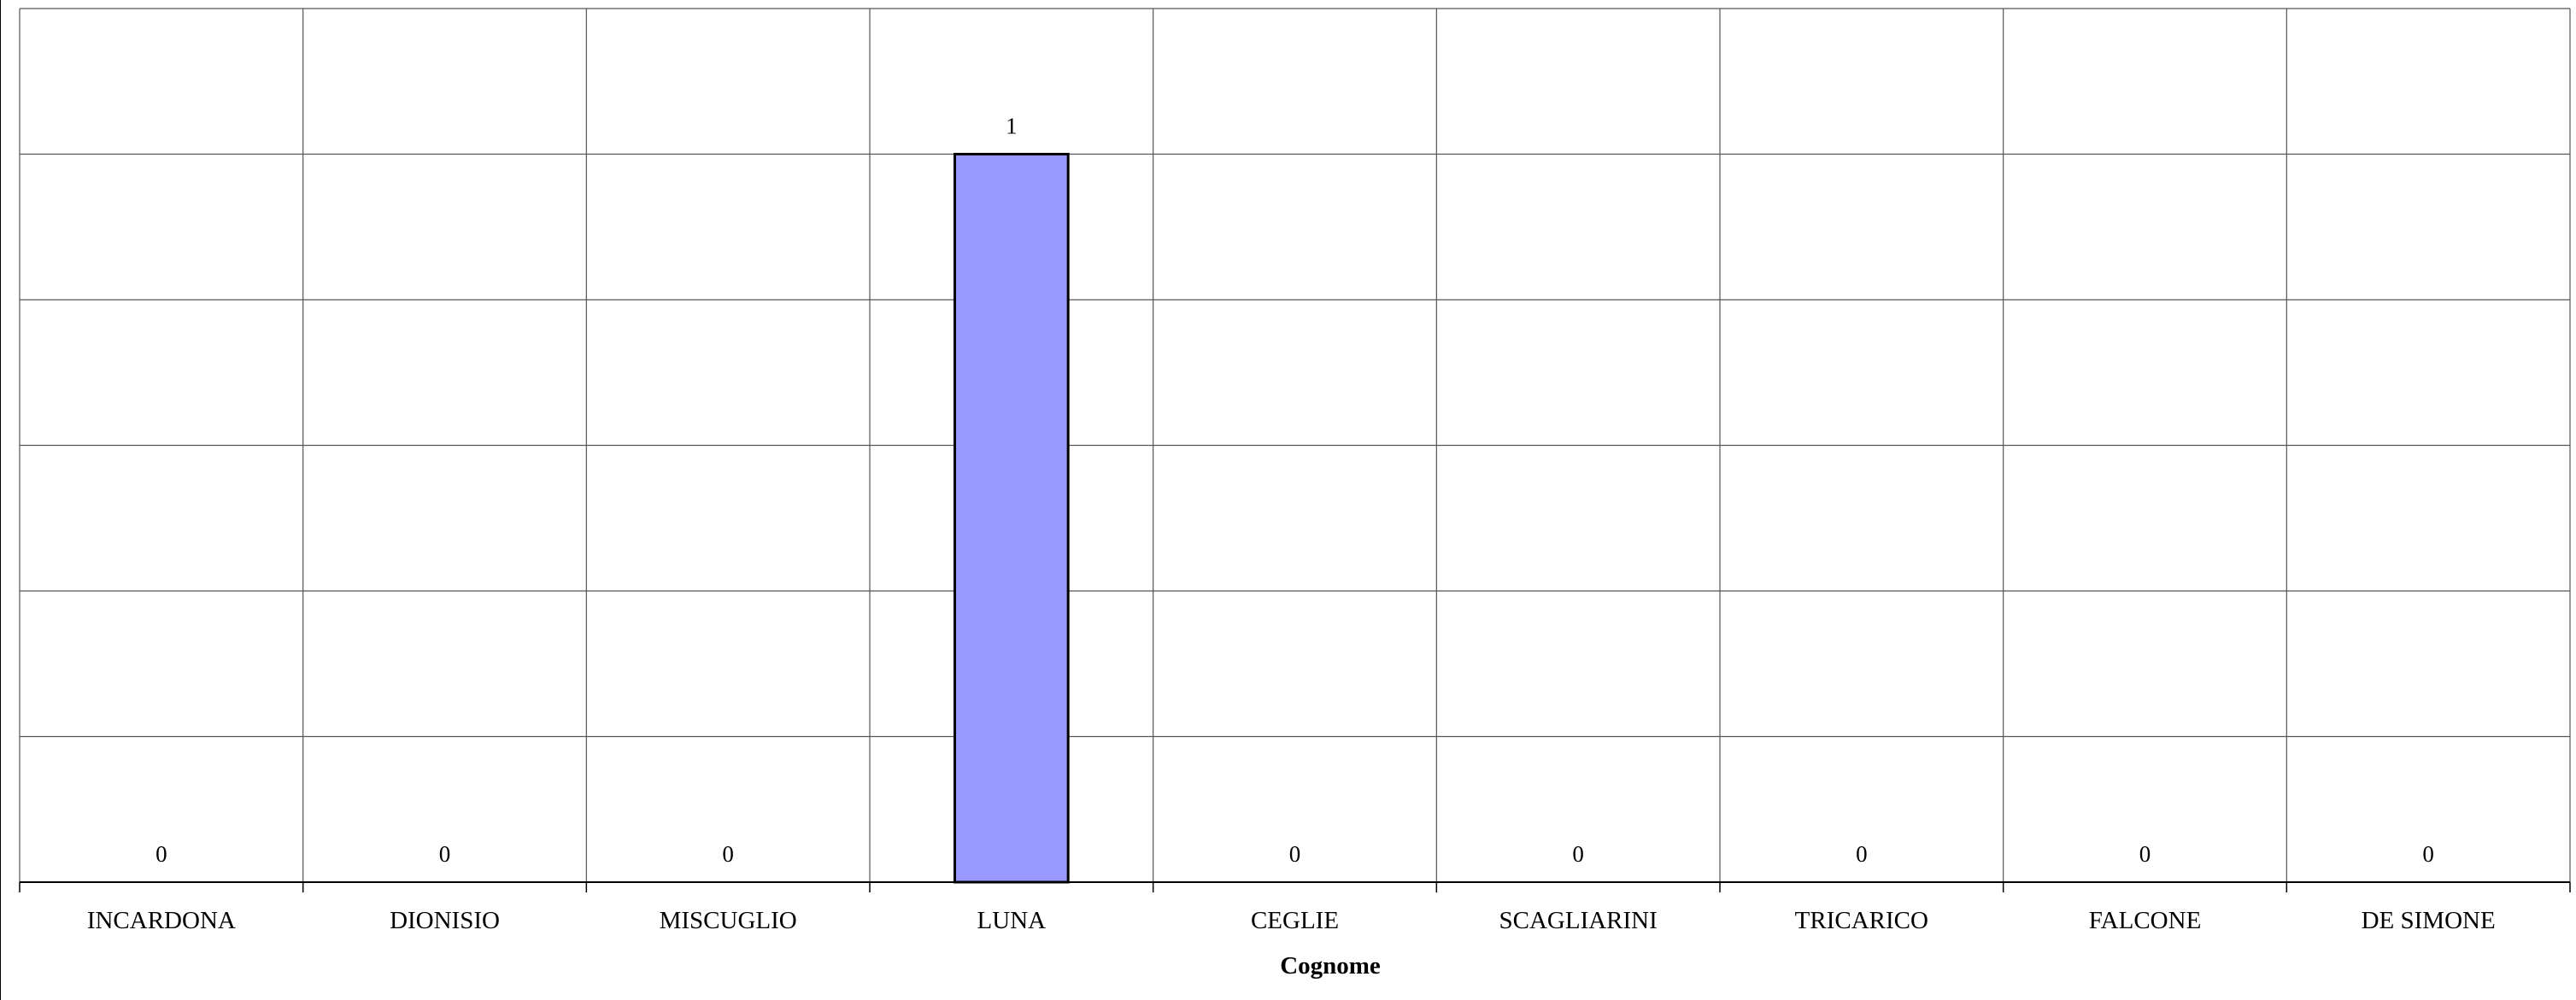 This screenshot has height=1000, width=2576. Describe the element at coordinates (161, 920) in the screenshot. I see `x-tick-label: INCARDONA` at that location.